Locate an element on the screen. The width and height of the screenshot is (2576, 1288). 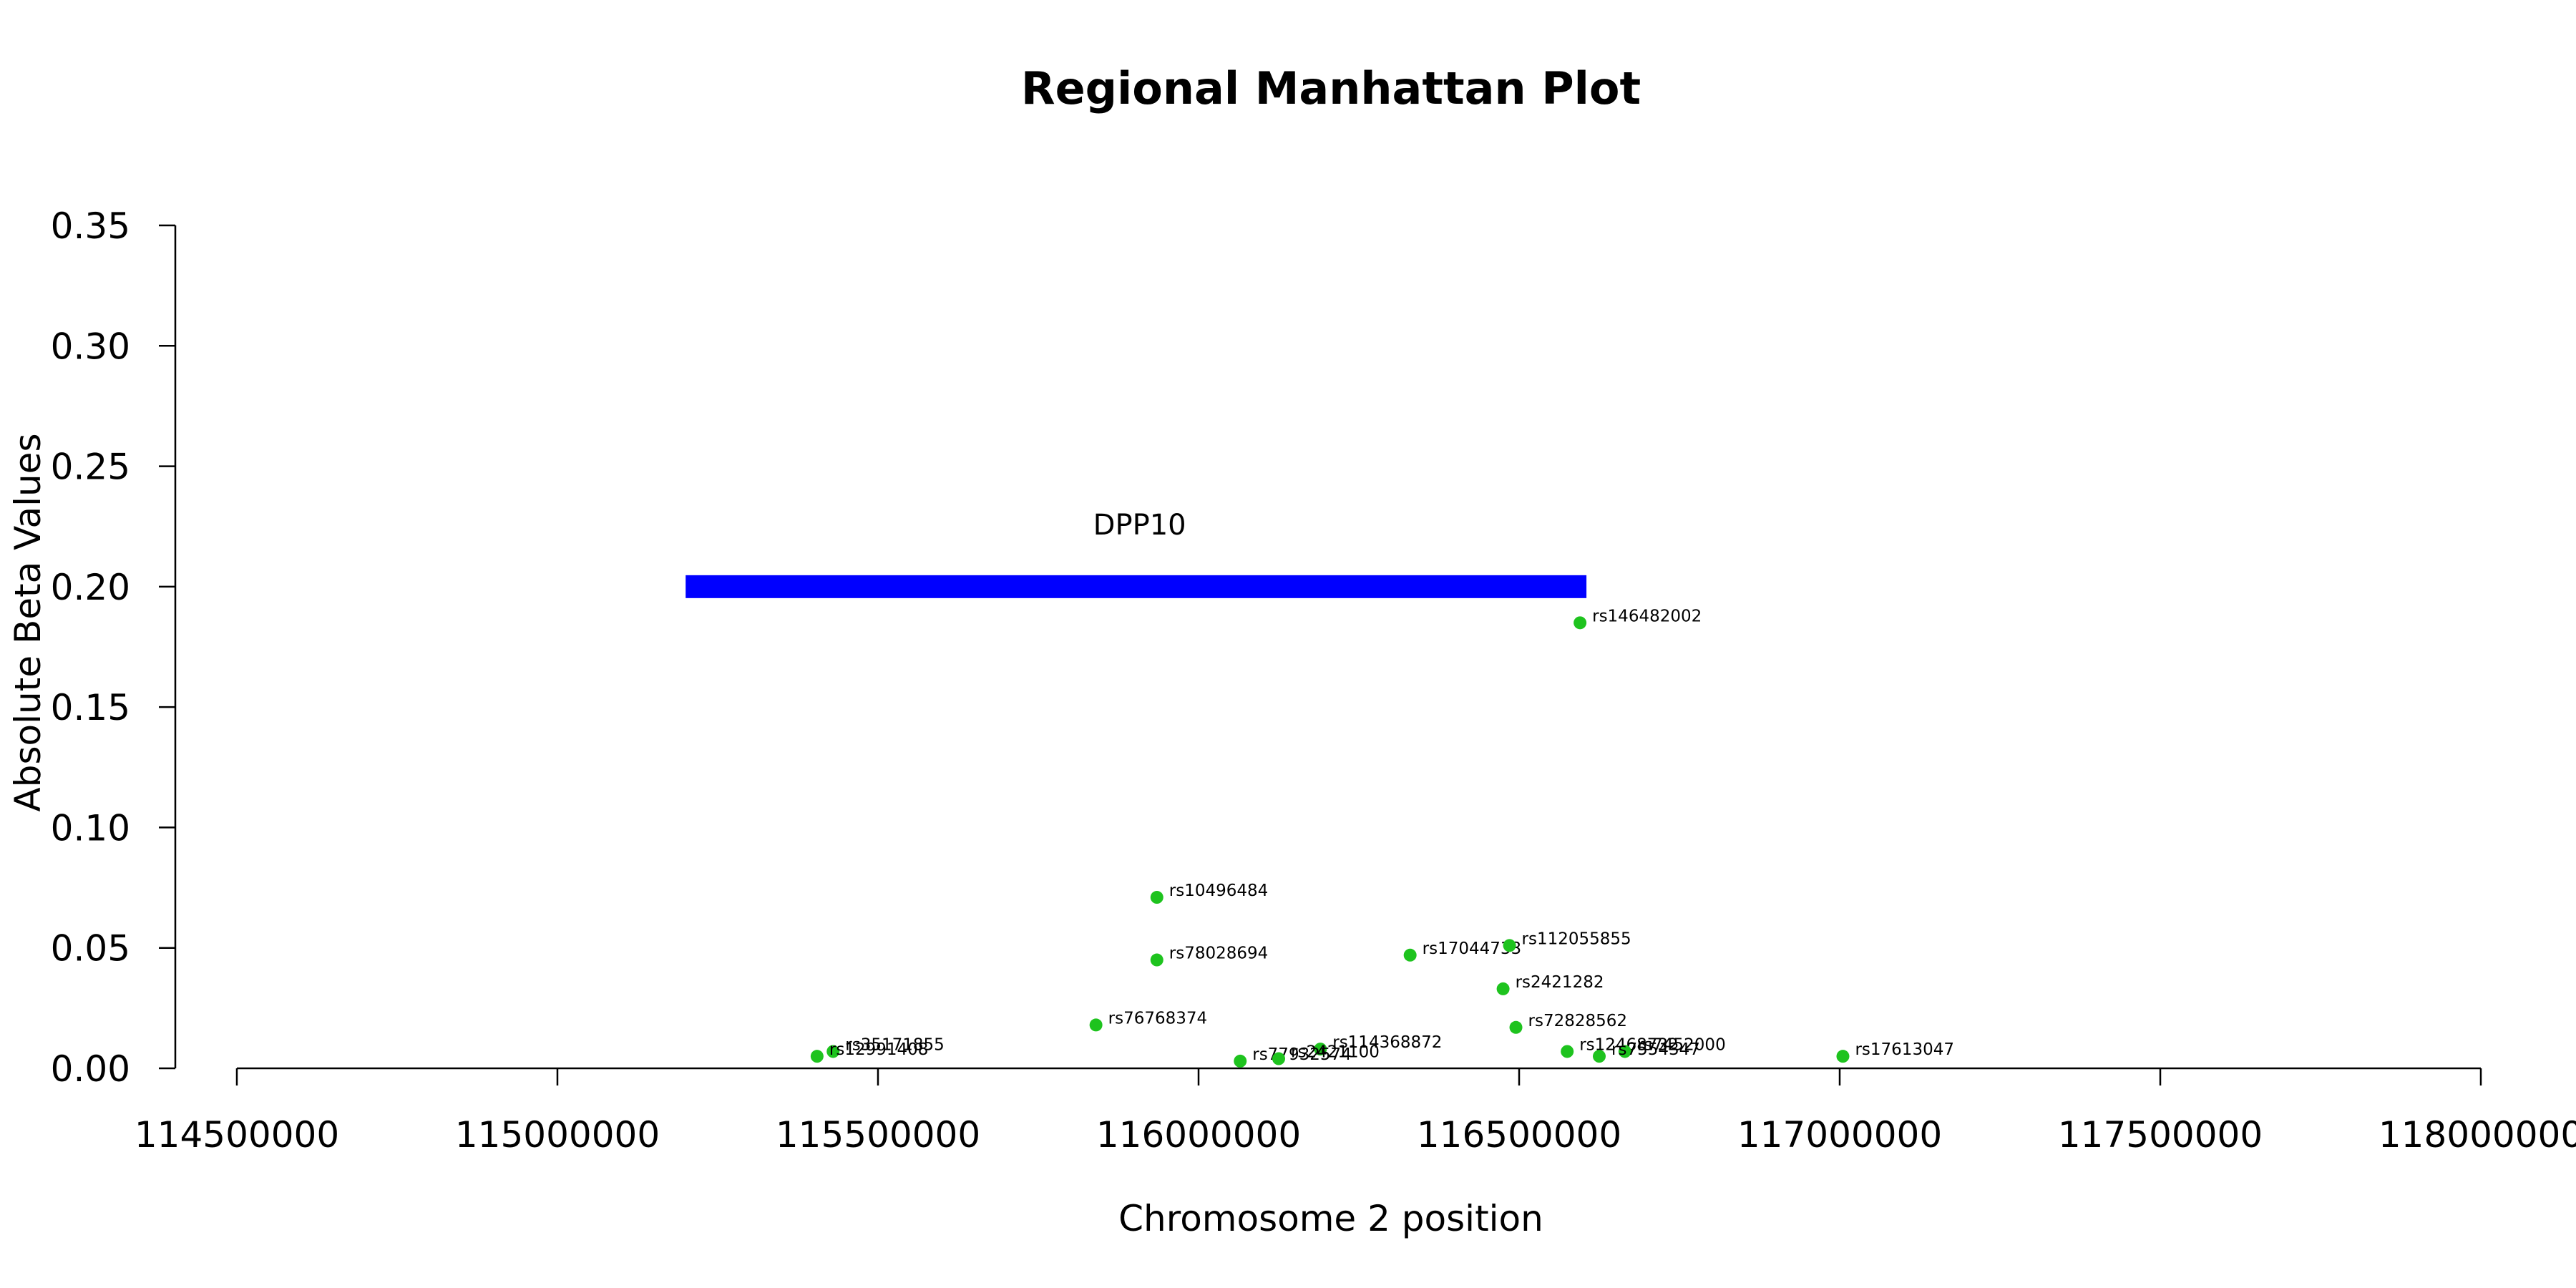
y-tick-label: 0.35 is located at coordinates (90, 226).